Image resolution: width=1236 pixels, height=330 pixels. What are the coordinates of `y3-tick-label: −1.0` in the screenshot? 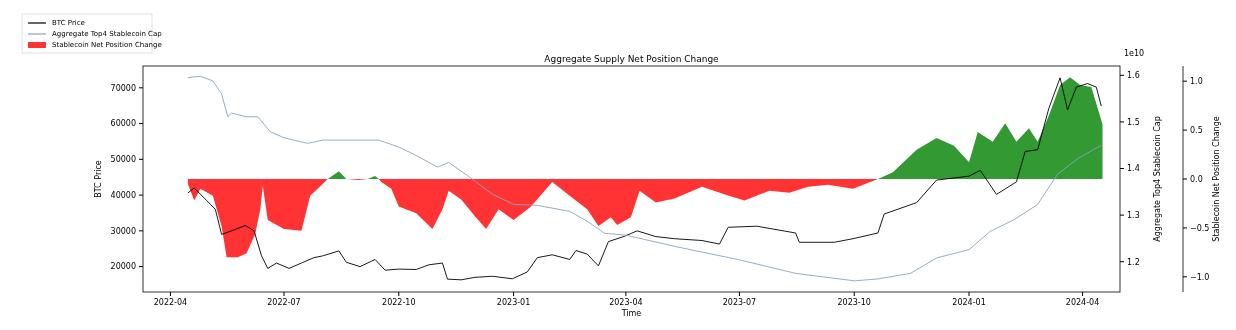 It's located at (1200, 277).